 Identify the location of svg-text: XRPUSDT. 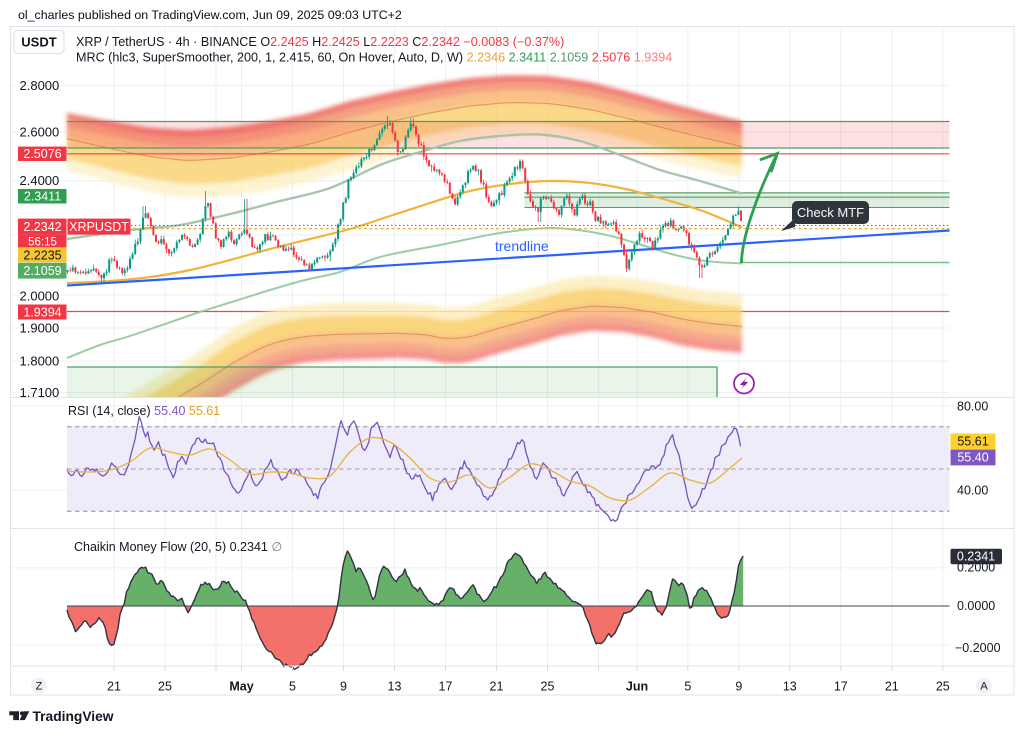
(99, 227).